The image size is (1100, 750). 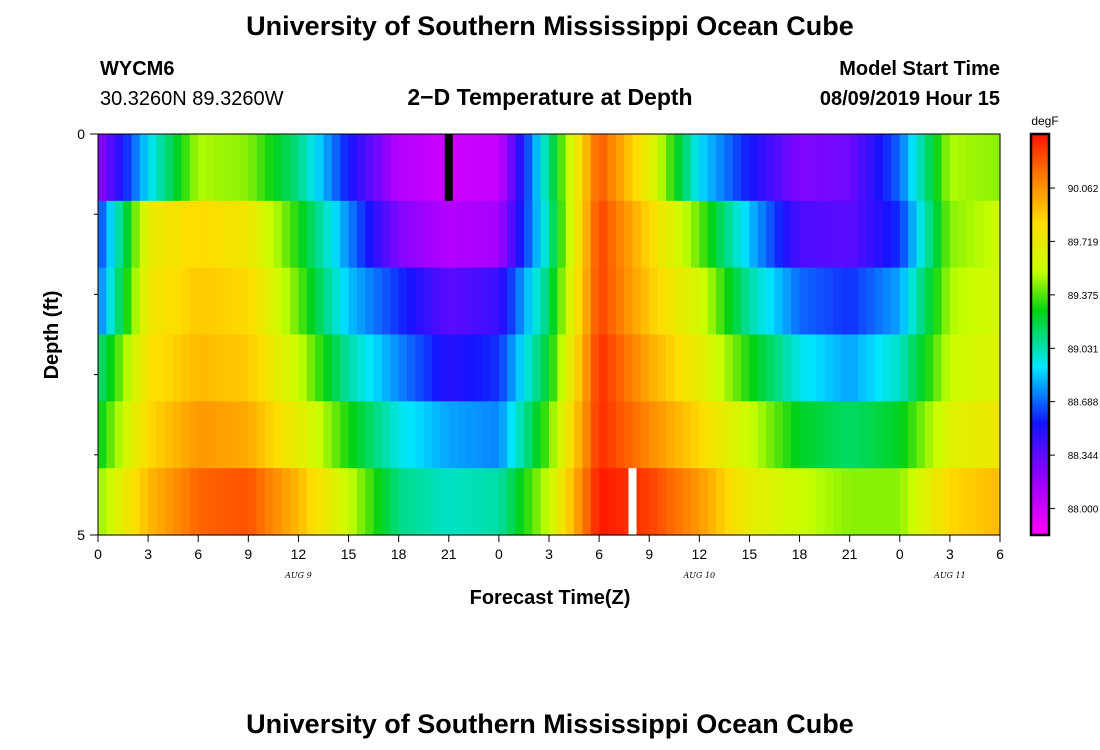 I want to click on colorbar-tick-label: 88.688, so click(x=1083, y=403).